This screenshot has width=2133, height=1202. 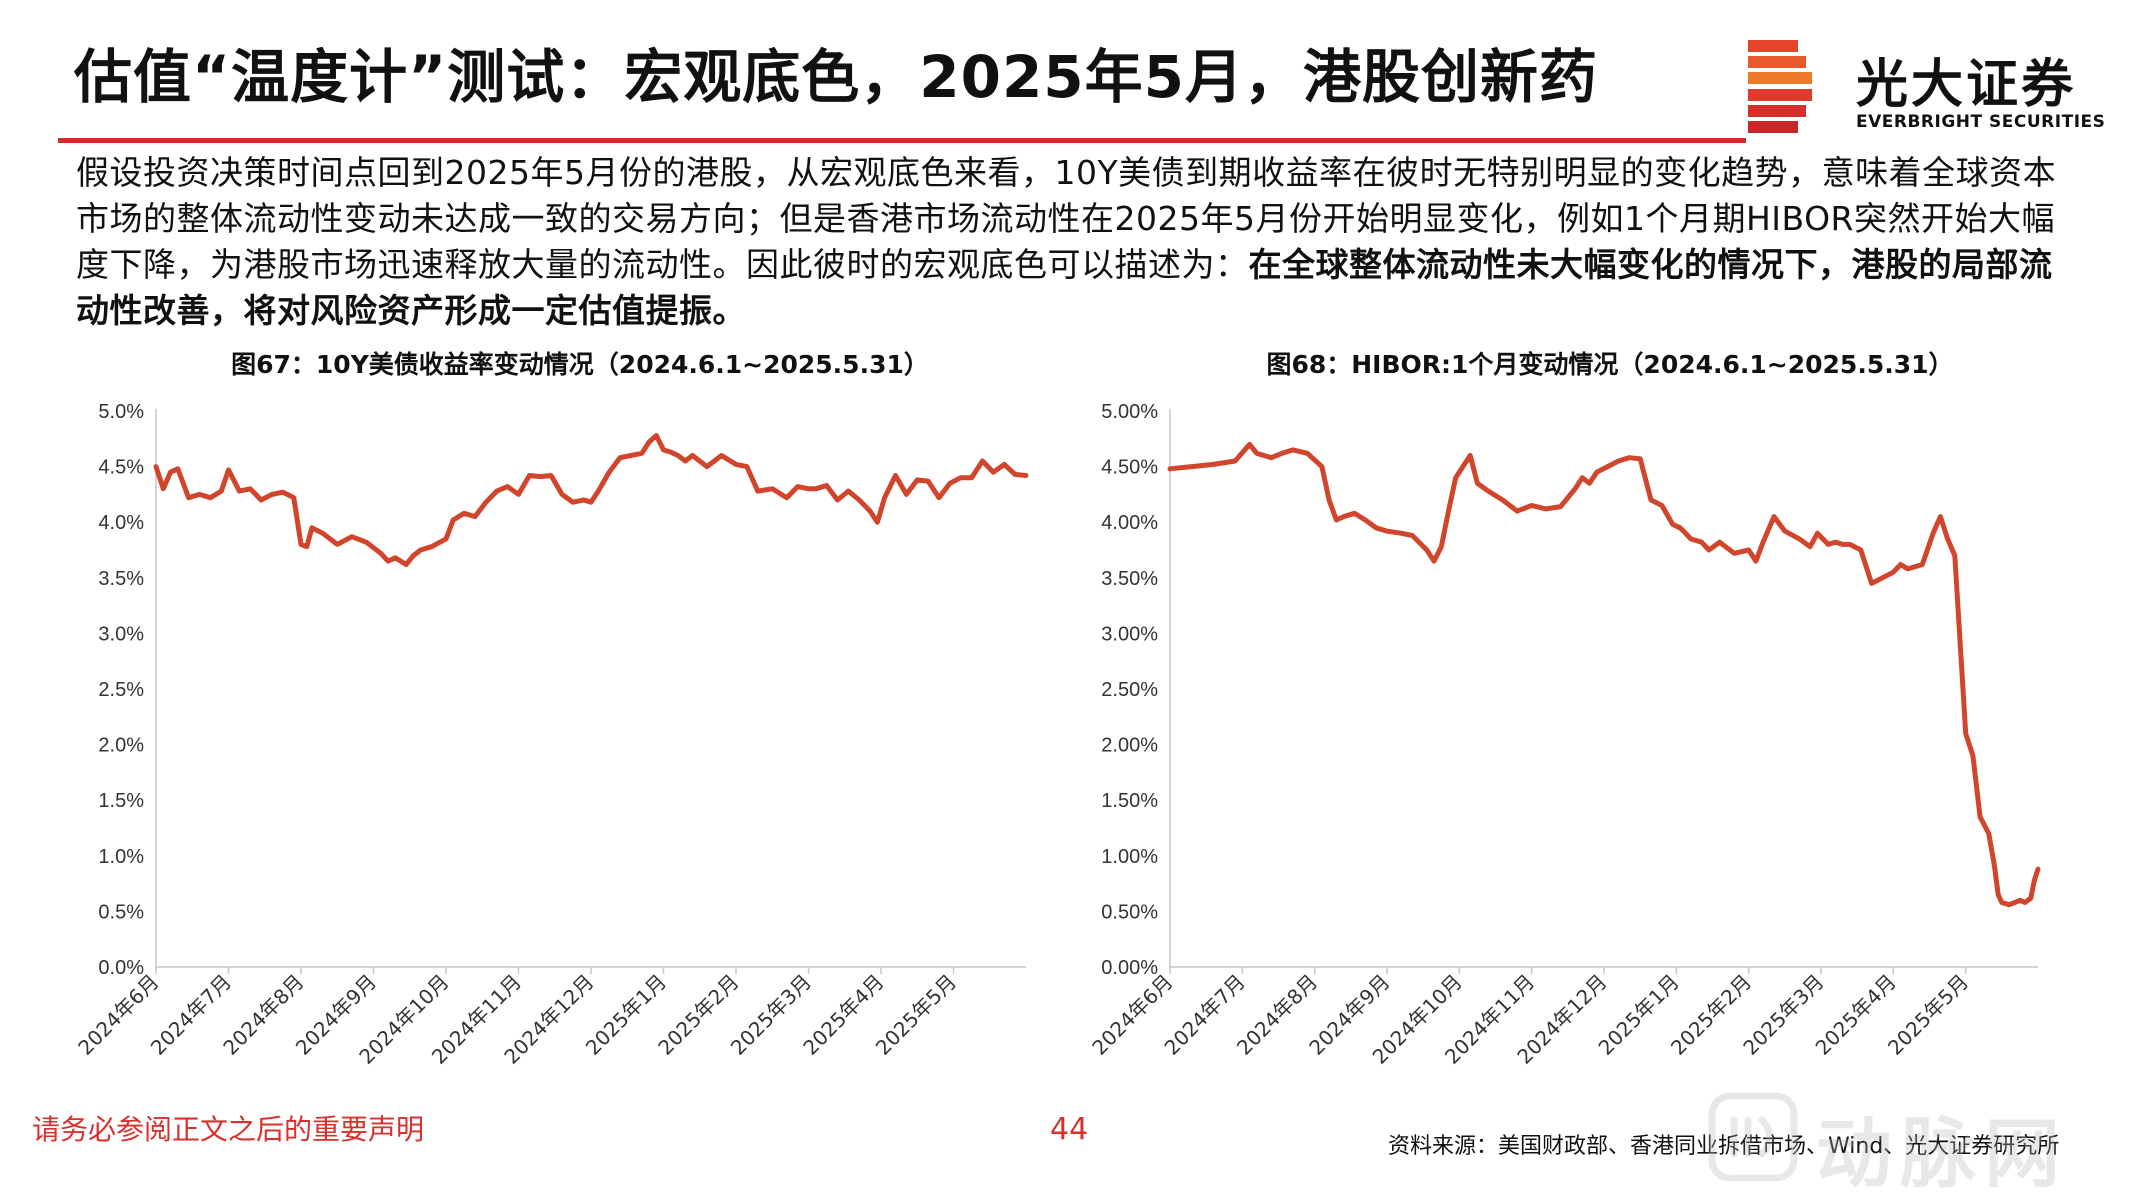 I want to click on y-tick-label: 4.50%, so click(x=1129, y=468).